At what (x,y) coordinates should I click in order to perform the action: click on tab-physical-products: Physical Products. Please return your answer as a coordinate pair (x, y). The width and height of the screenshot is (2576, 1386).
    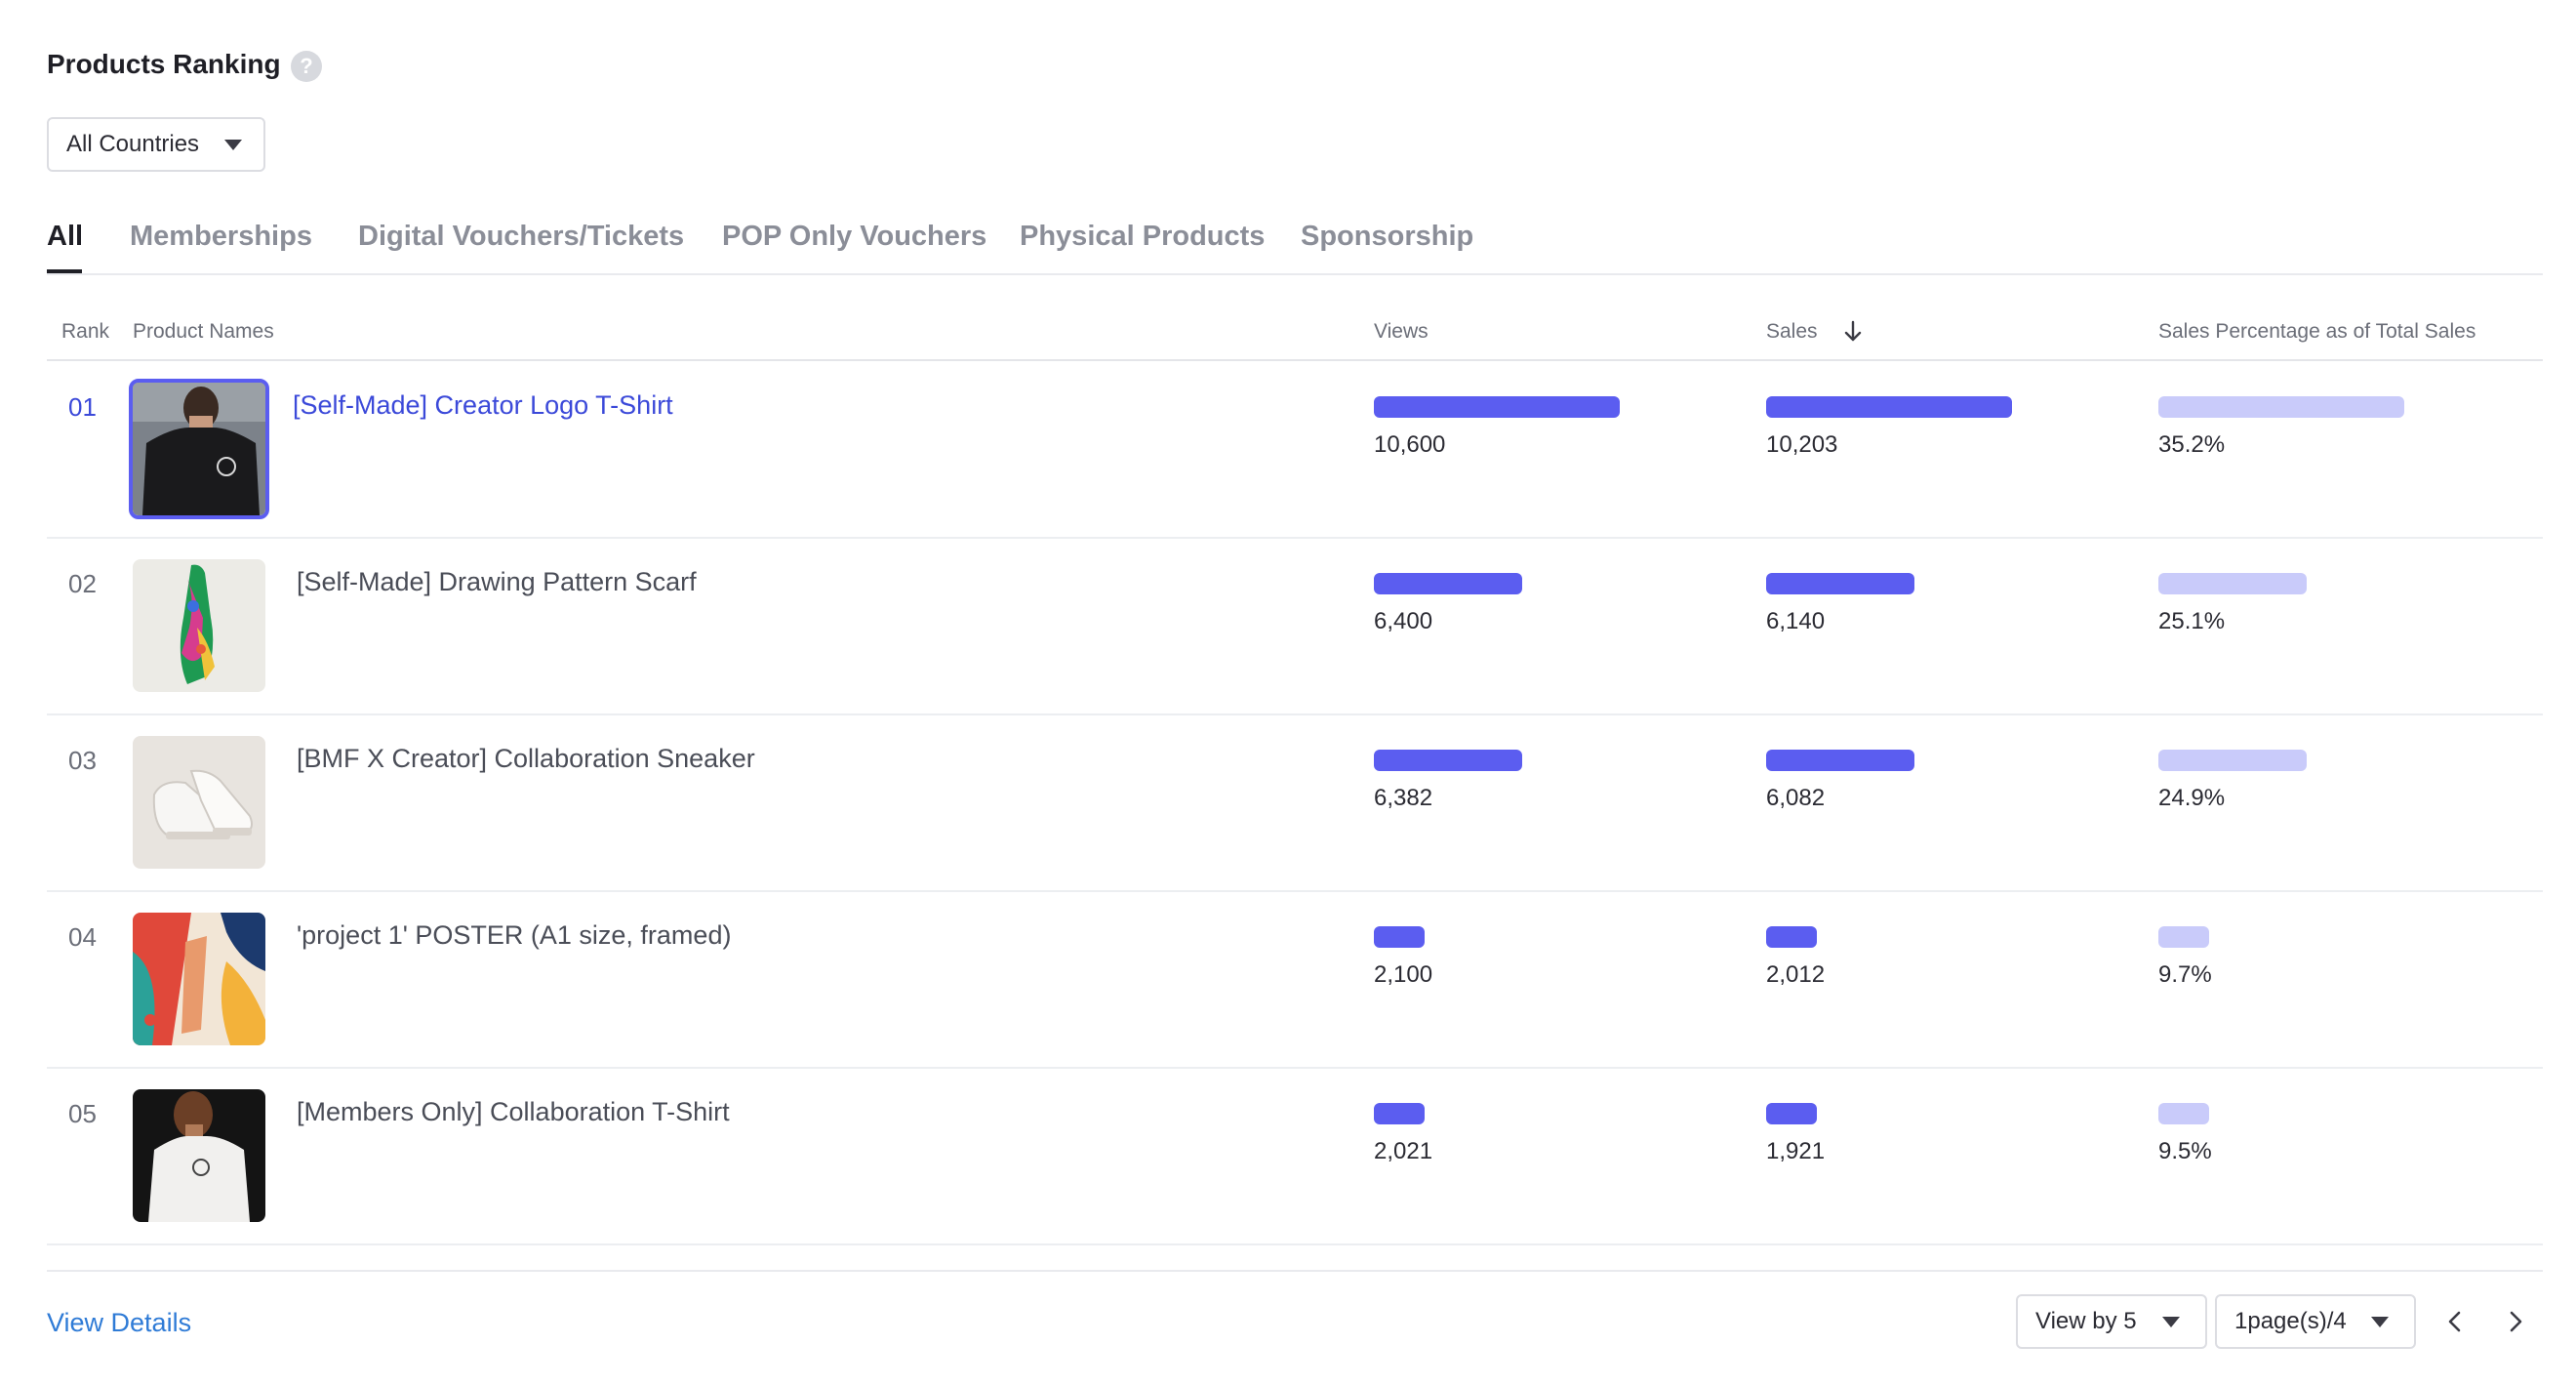
    Looking at the image, I should click on (1143, 237).